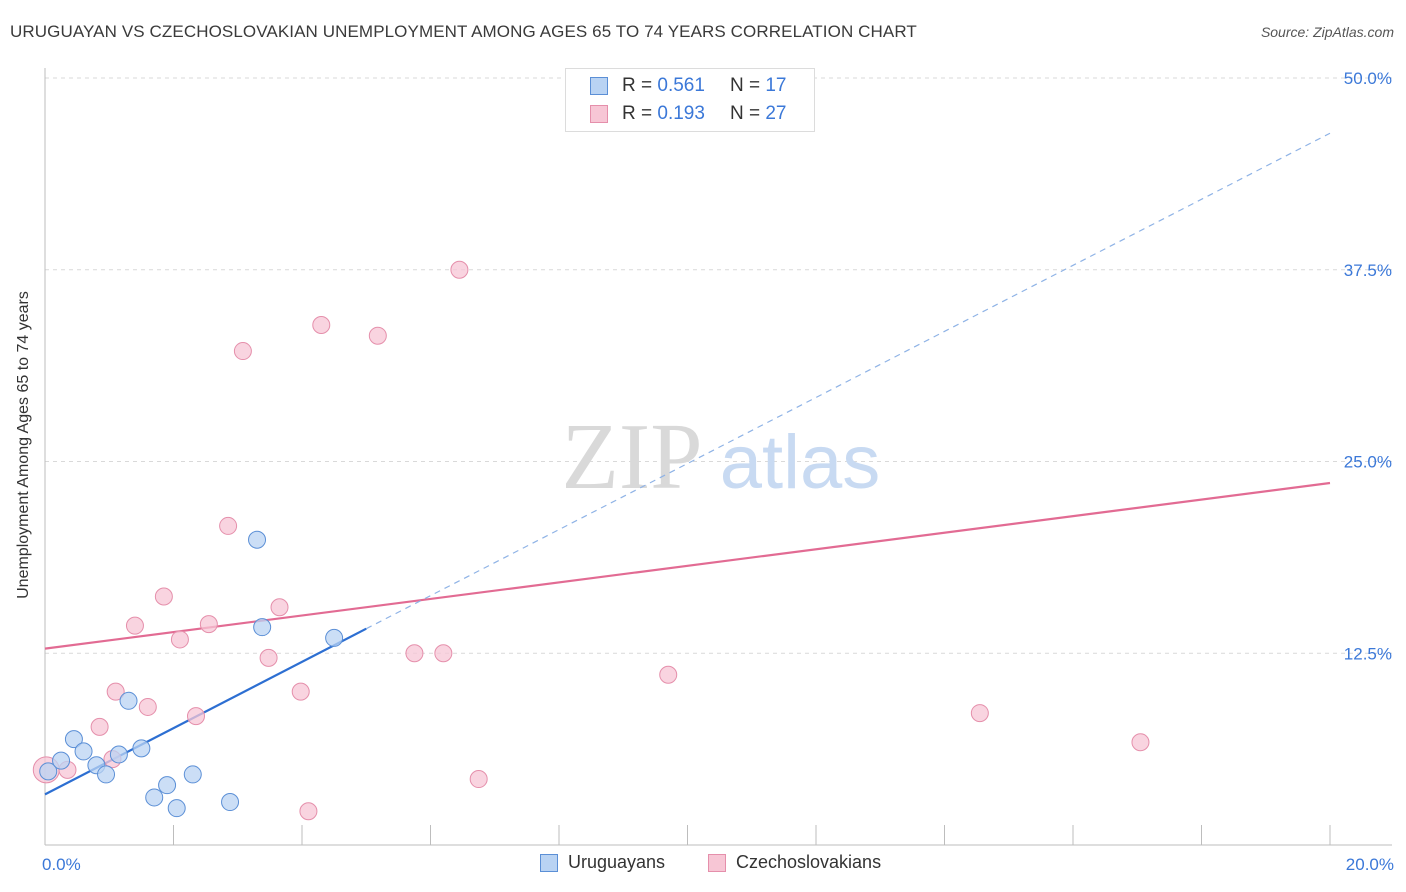 This screenshot has height=892, width=1406. What do you see at coordinates (1368, 270) in the screenshot?
I see `y-tick-label: 37.5%` at bounding box center [1368, 270].